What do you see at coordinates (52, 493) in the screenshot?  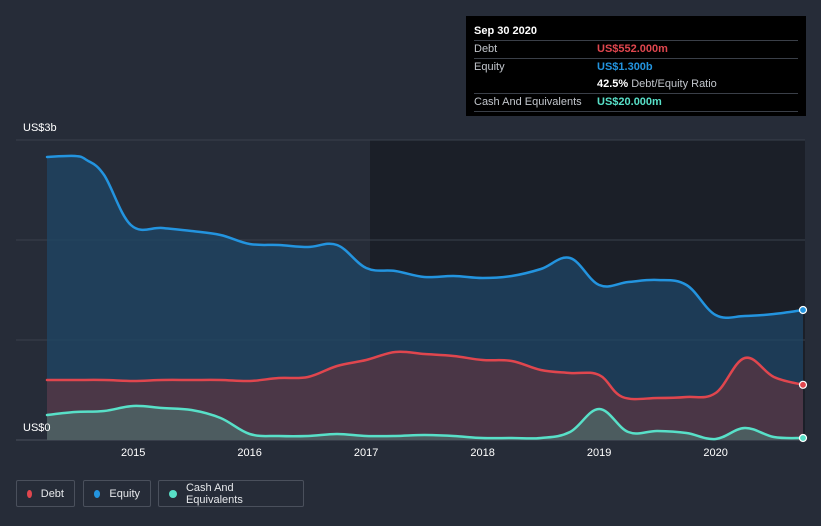 I see `legend-debt-label: Debt` at bounding box center [52, 493].